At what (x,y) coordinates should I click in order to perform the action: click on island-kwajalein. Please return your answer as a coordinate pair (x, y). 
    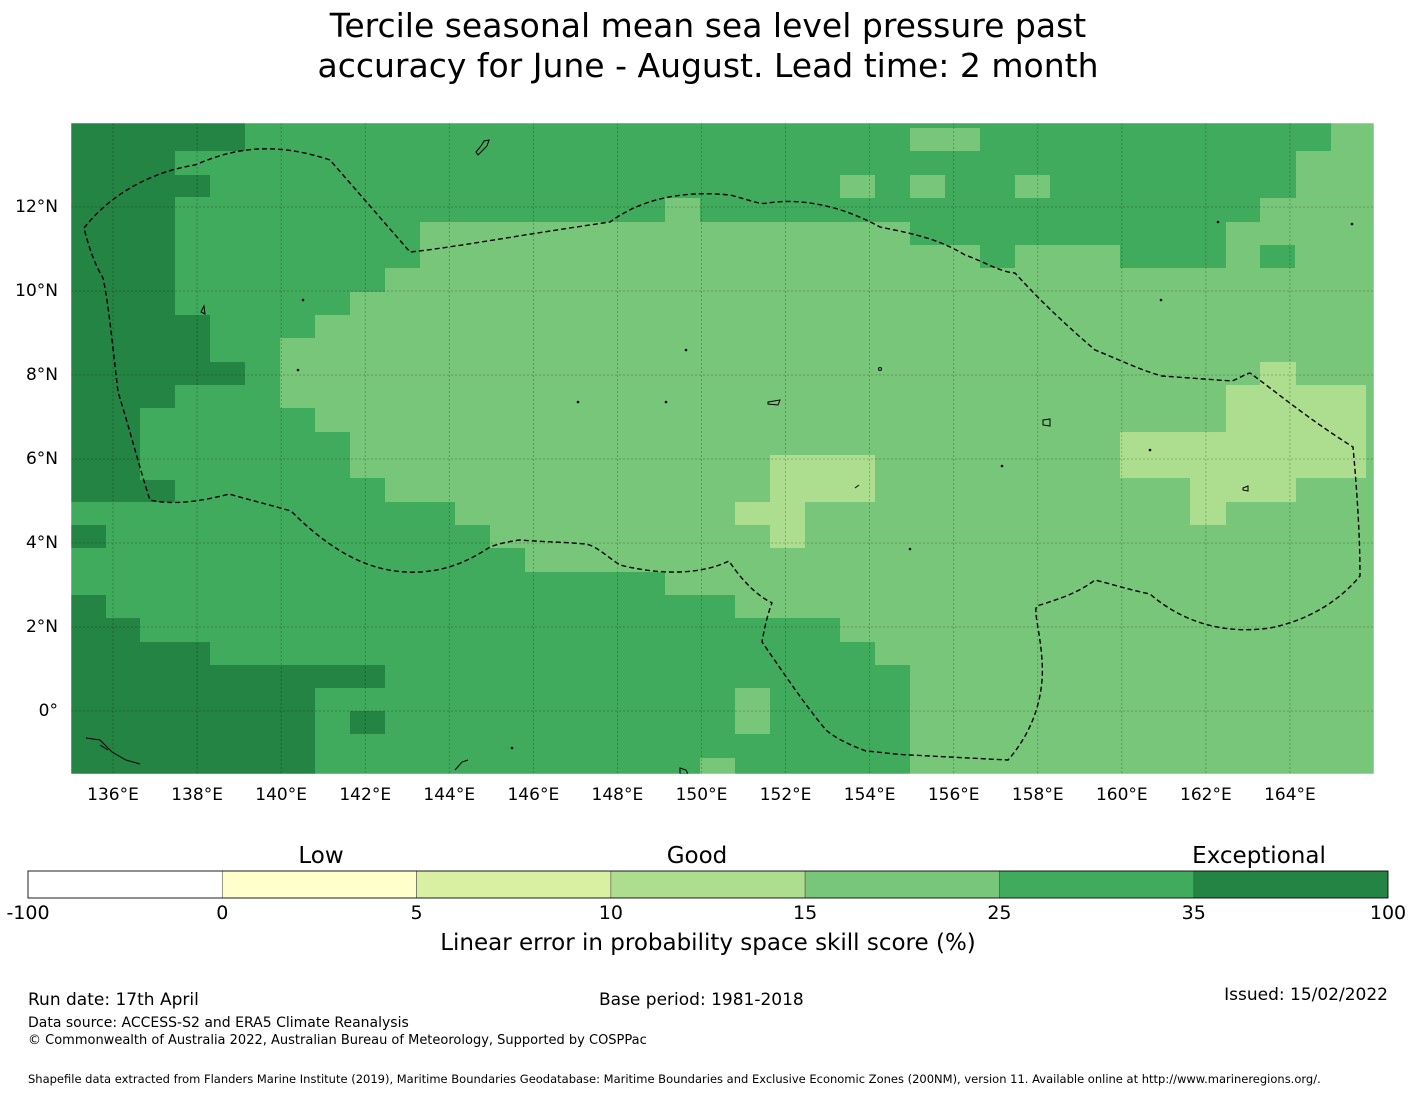
    Looking at the image, I should click on (1046, 422).